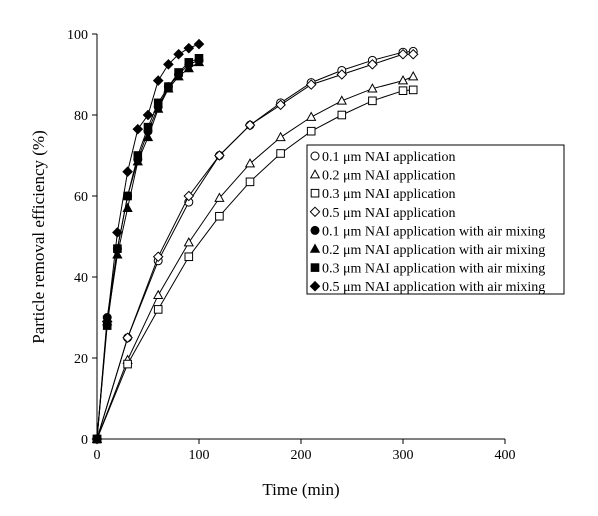 The height and width of the screenshot is (516, 598). I want to click on x-tick-label-4: 400, so click(505, 455).